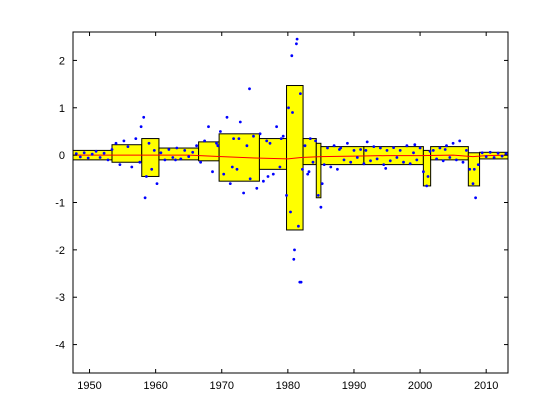 This screenshot has width=560, height=420. I want to click on x-tick-label: 1990, so click(354, 386).